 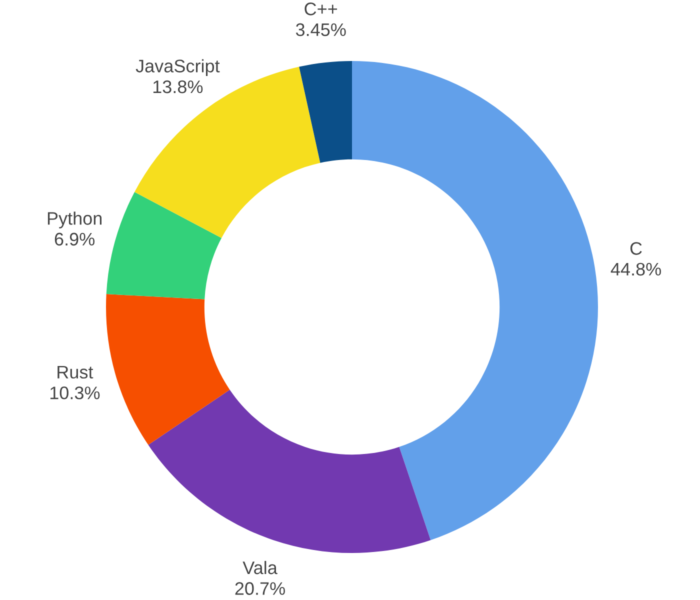 What do you see at coordinates (178, 87) in the screenshot?
I see `data-label: 13.8%` at bounding box center [178, 87].